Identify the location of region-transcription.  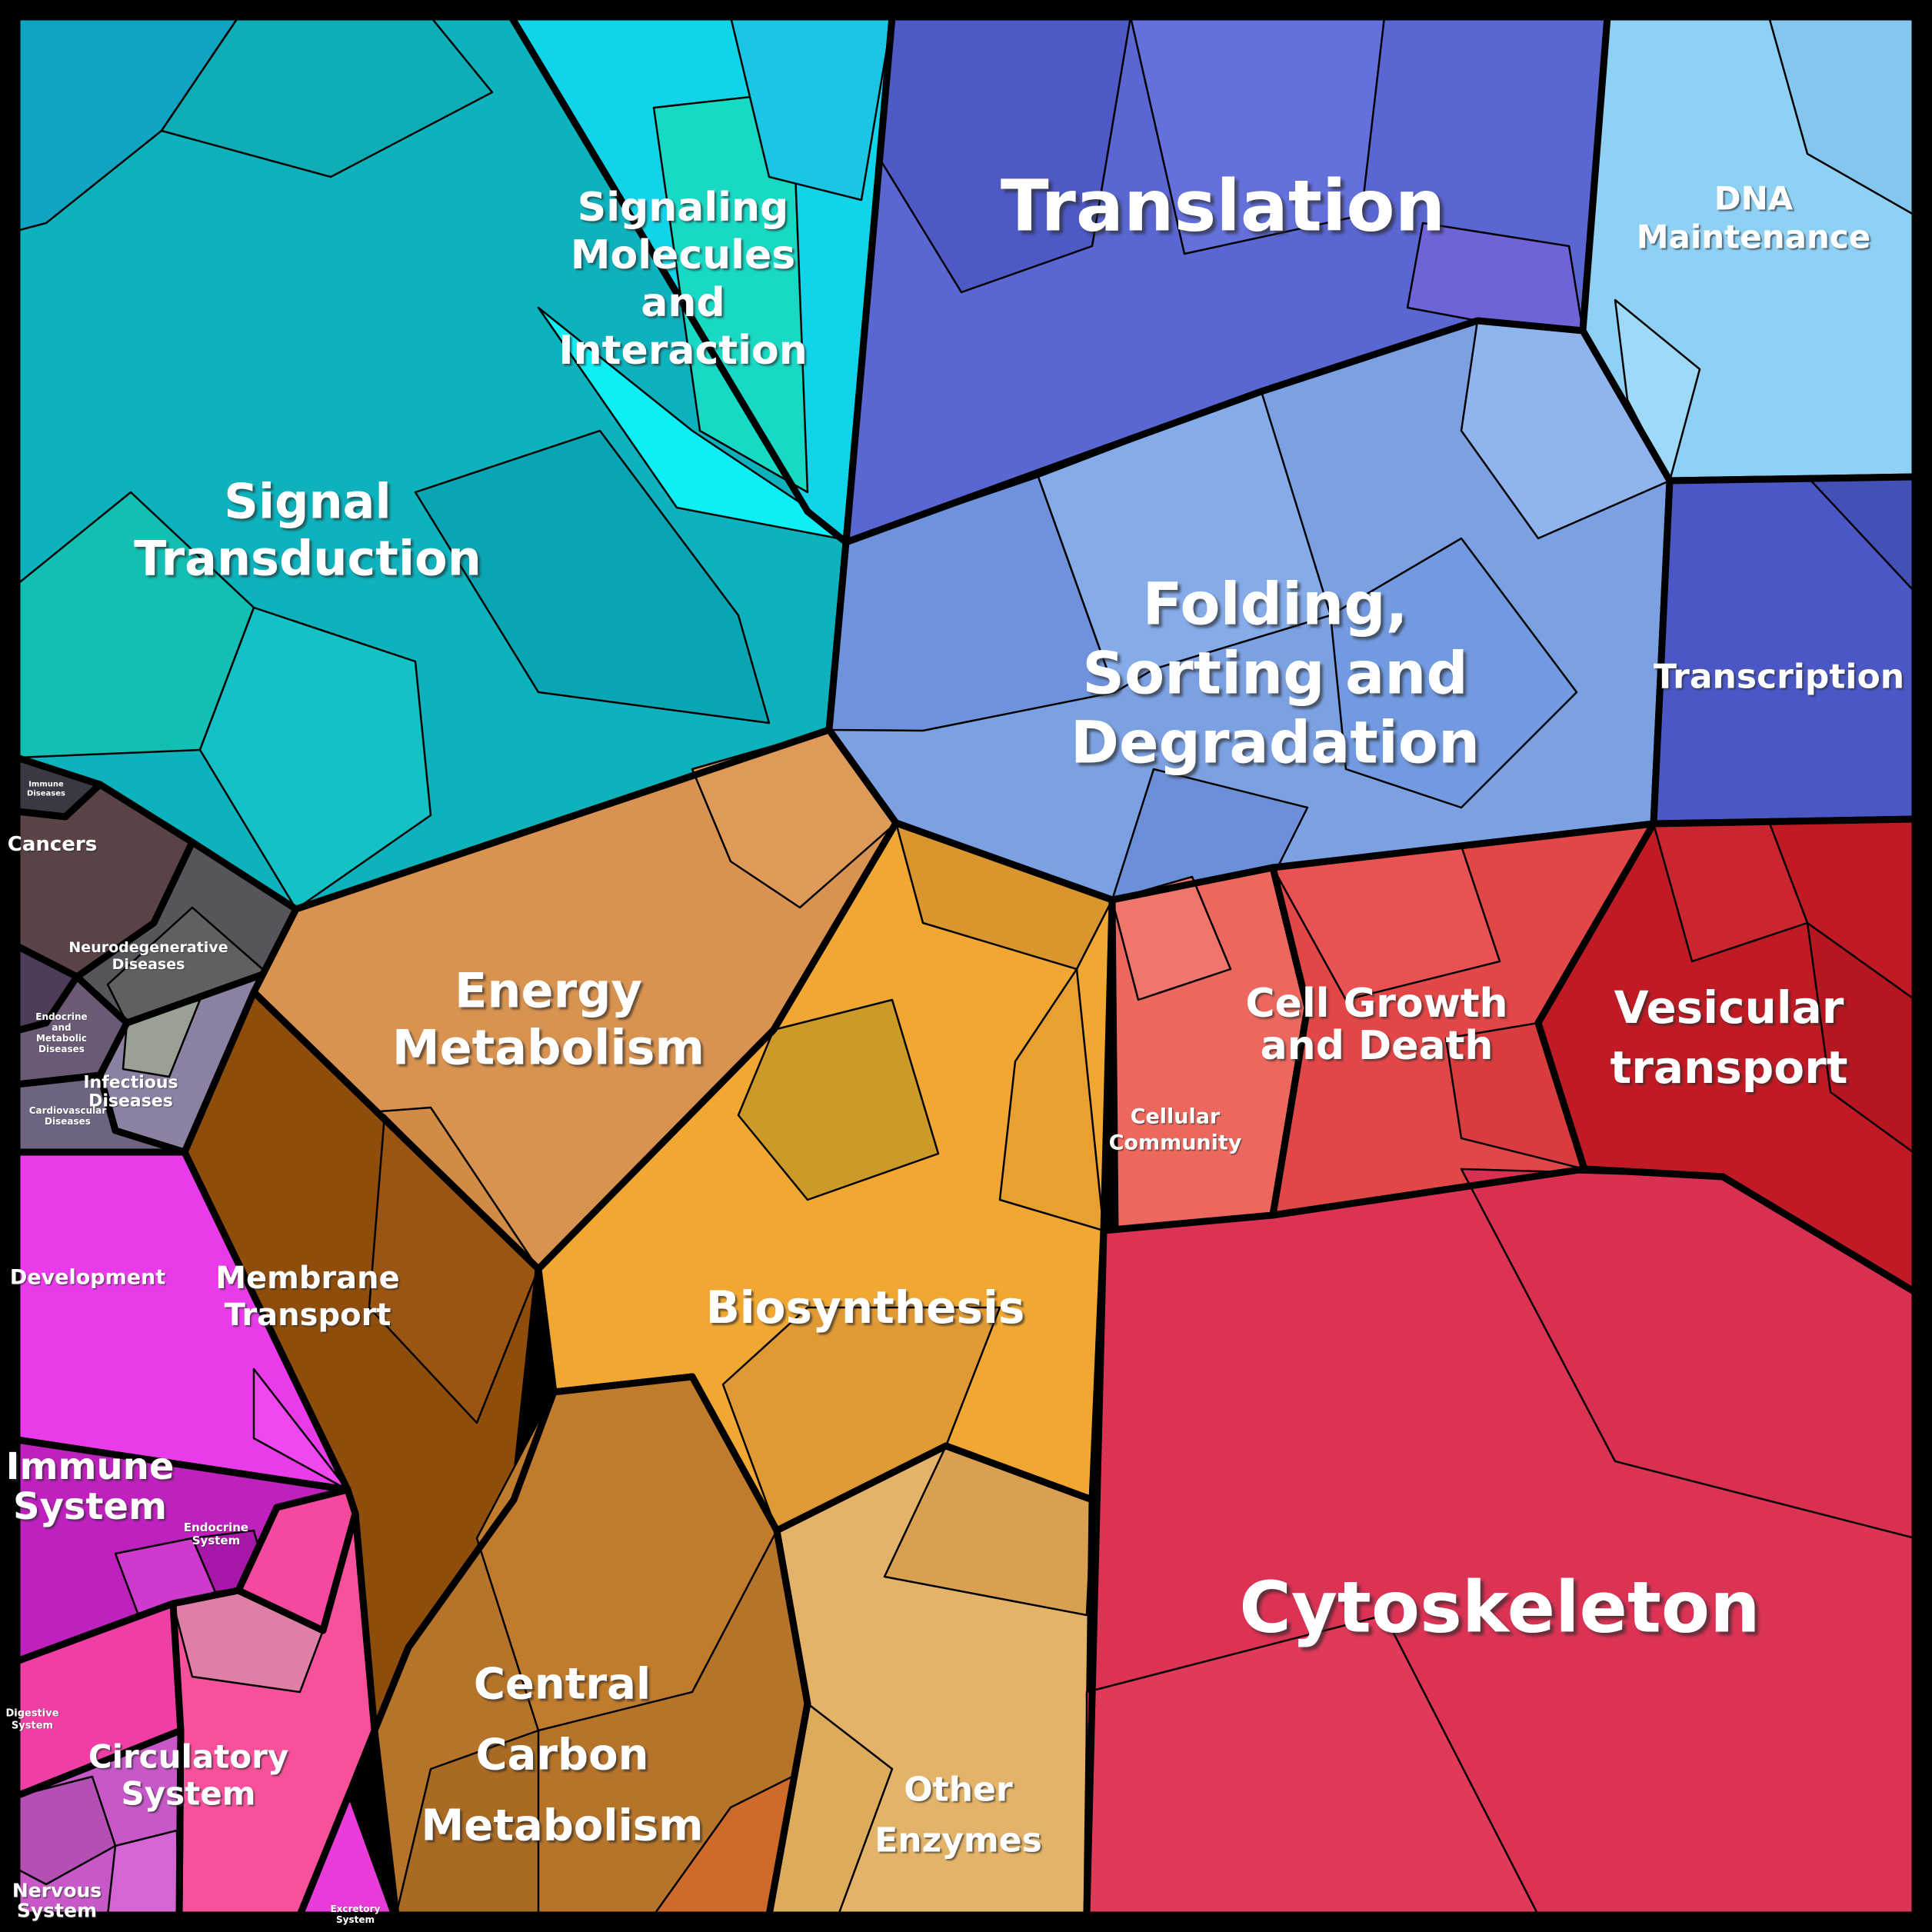
(1784, 650).